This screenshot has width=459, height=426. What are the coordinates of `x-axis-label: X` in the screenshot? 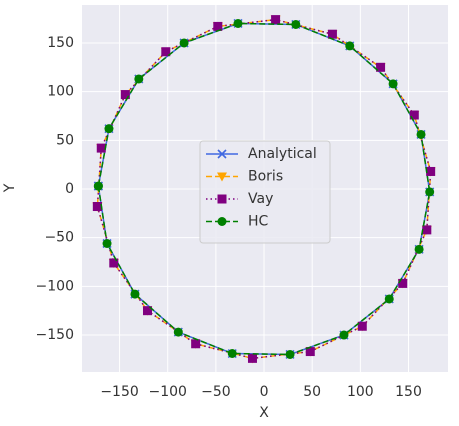 It's located at (264, 413).